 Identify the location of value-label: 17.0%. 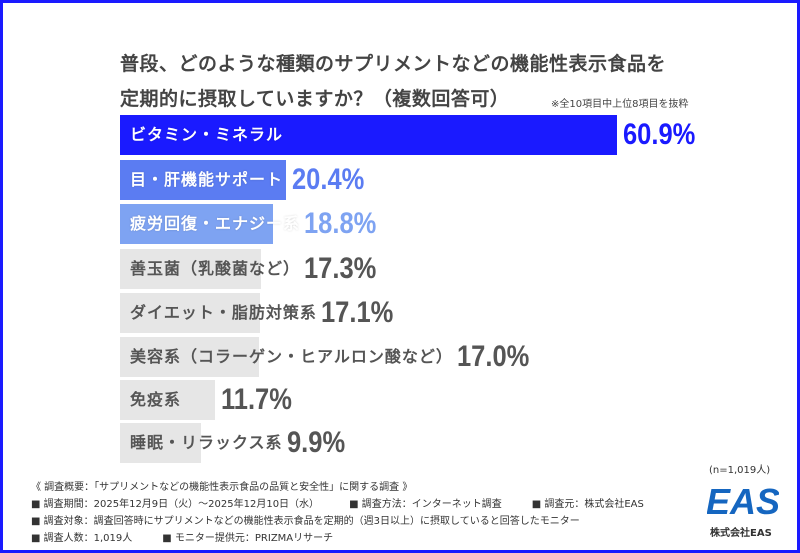
(493, 356).